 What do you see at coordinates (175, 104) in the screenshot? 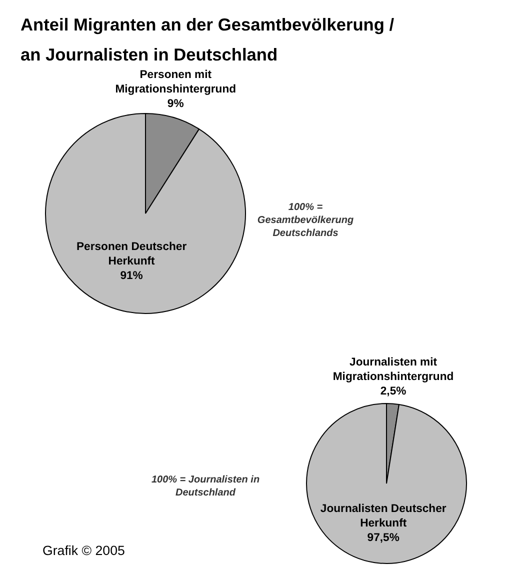
I see `data-label: 9%` at bounding box center [175, 104].